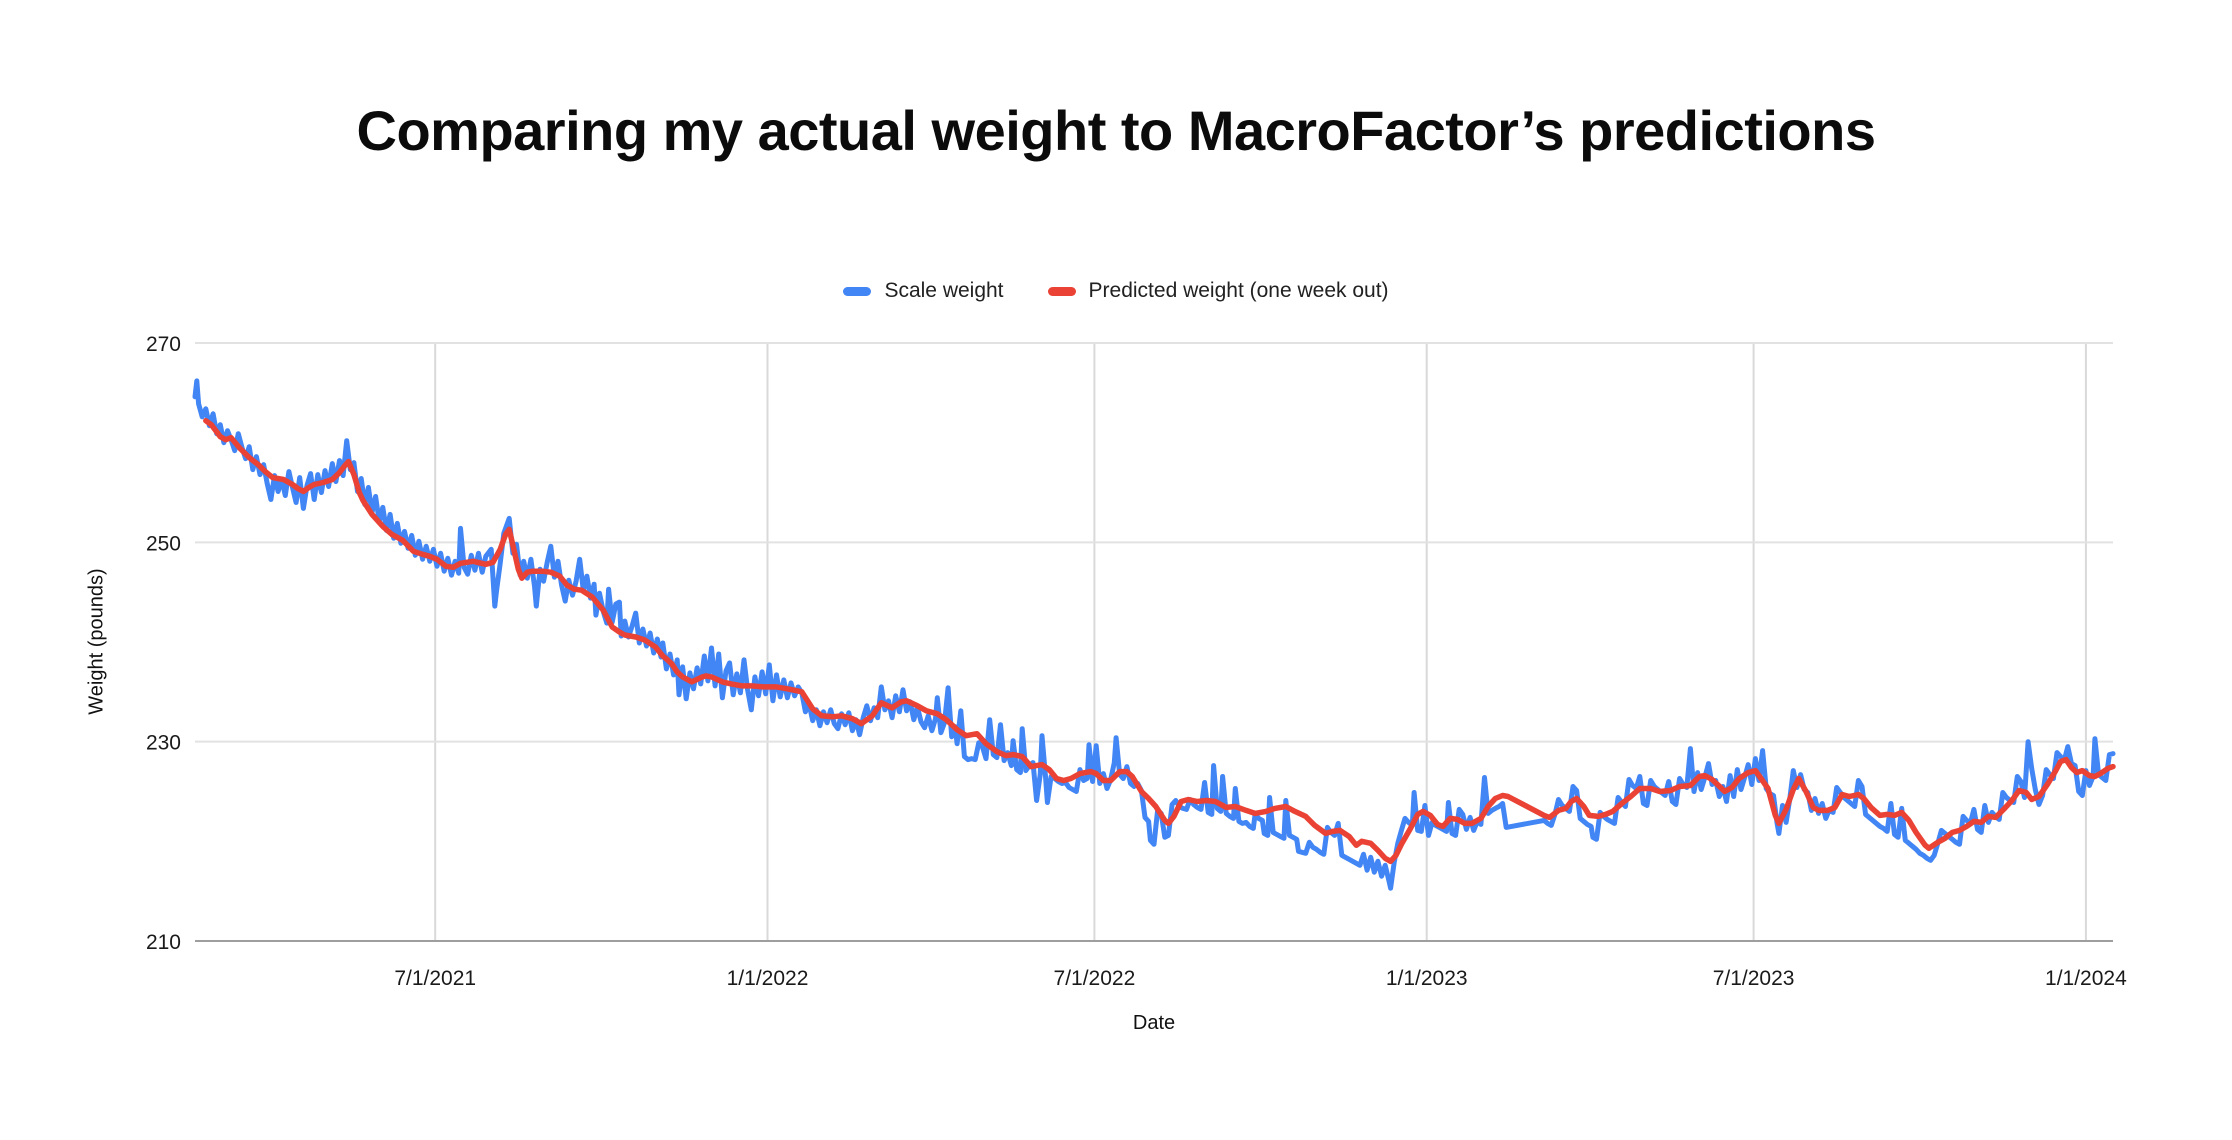 The width and height of the screenshot is (2232, 1140). I want to click on x-axis-title: Date, so click(1154, 1023).